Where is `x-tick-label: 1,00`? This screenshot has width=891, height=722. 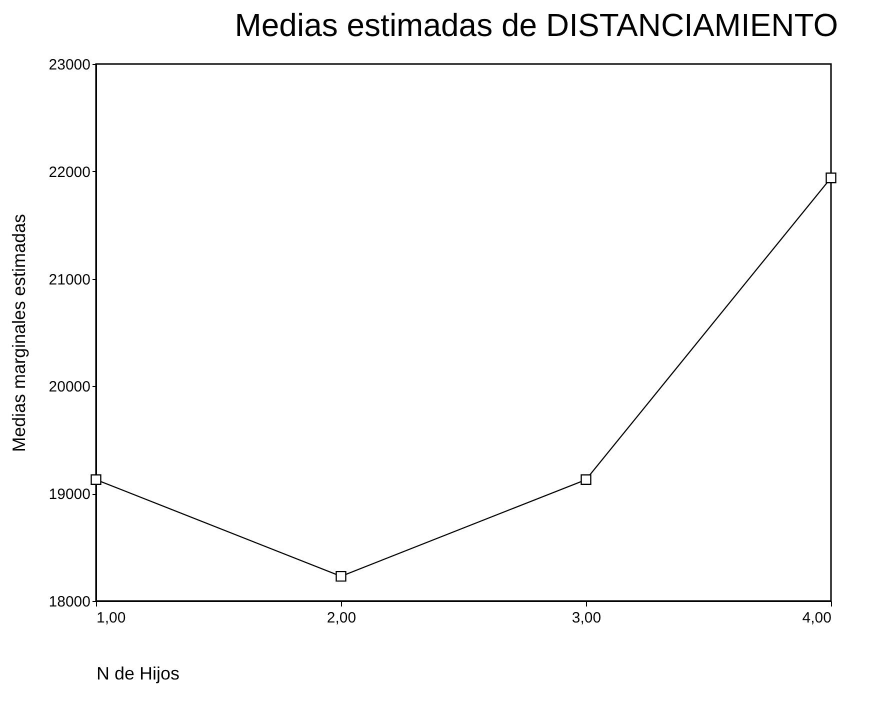
x-tick-label: 1,00 is located at coordinates (111, 618).